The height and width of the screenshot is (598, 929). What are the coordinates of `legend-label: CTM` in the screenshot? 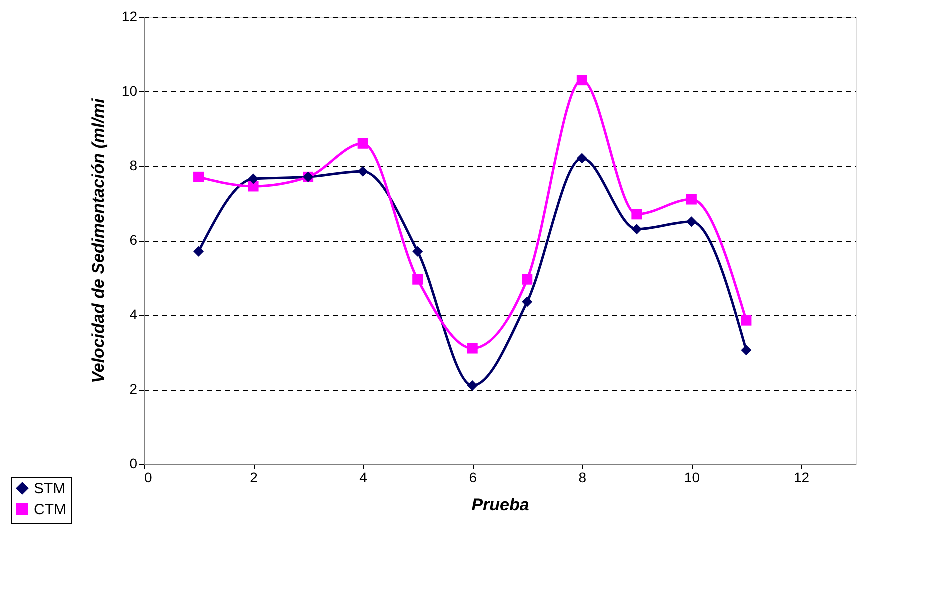 It's located at (50, 510).